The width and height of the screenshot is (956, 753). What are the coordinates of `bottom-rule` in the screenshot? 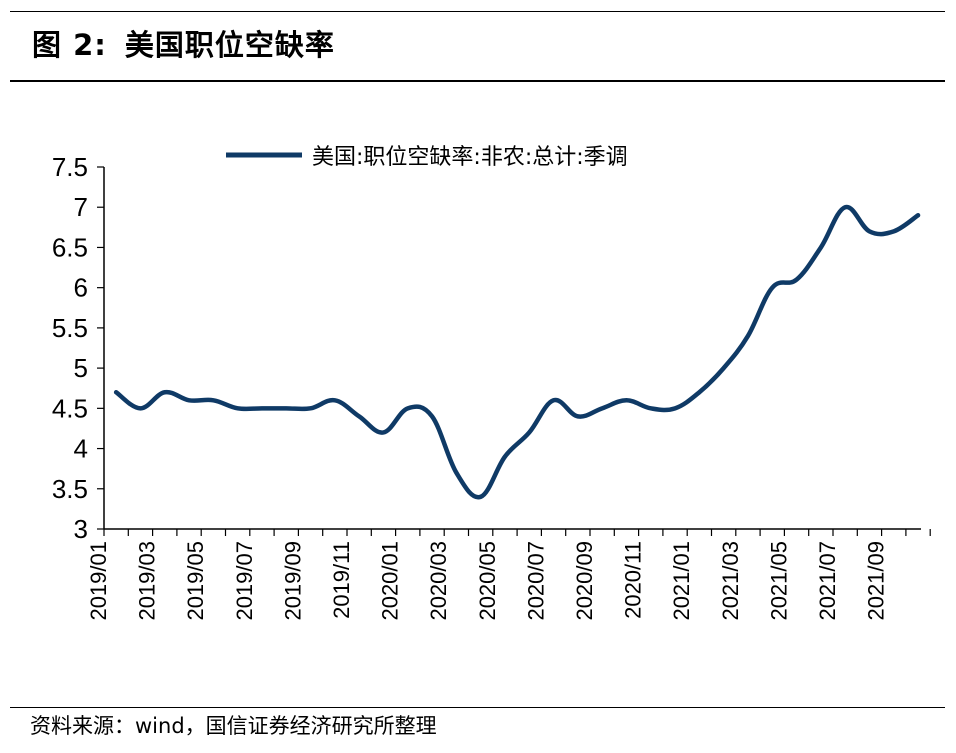 It's located at (477, 707).